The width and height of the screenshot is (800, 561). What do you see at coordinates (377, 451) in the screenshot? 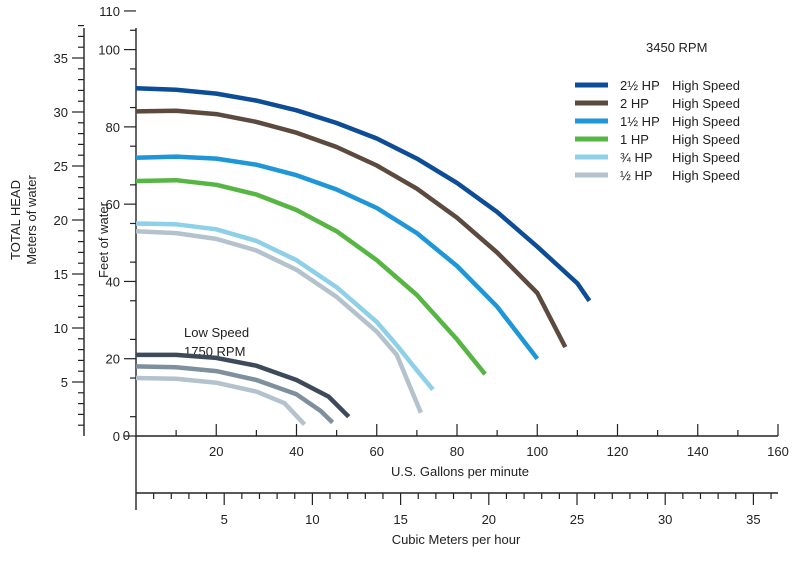
I see `x-tick-label: 60` at bounding box center [377, 451].